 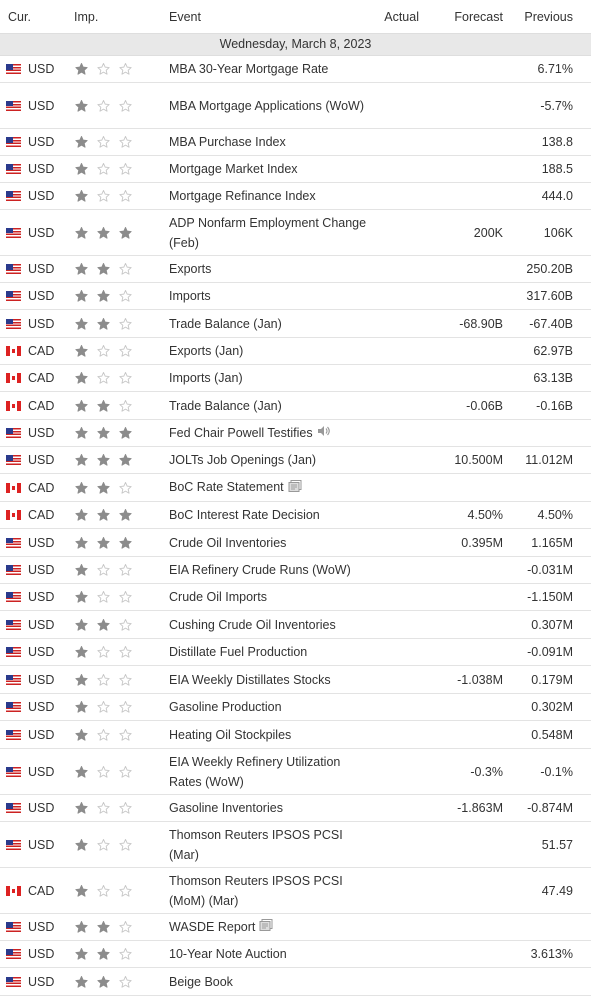 I want to click on event-cell: Cushing Crude Oil Inventories, so click(x=268, y=625).